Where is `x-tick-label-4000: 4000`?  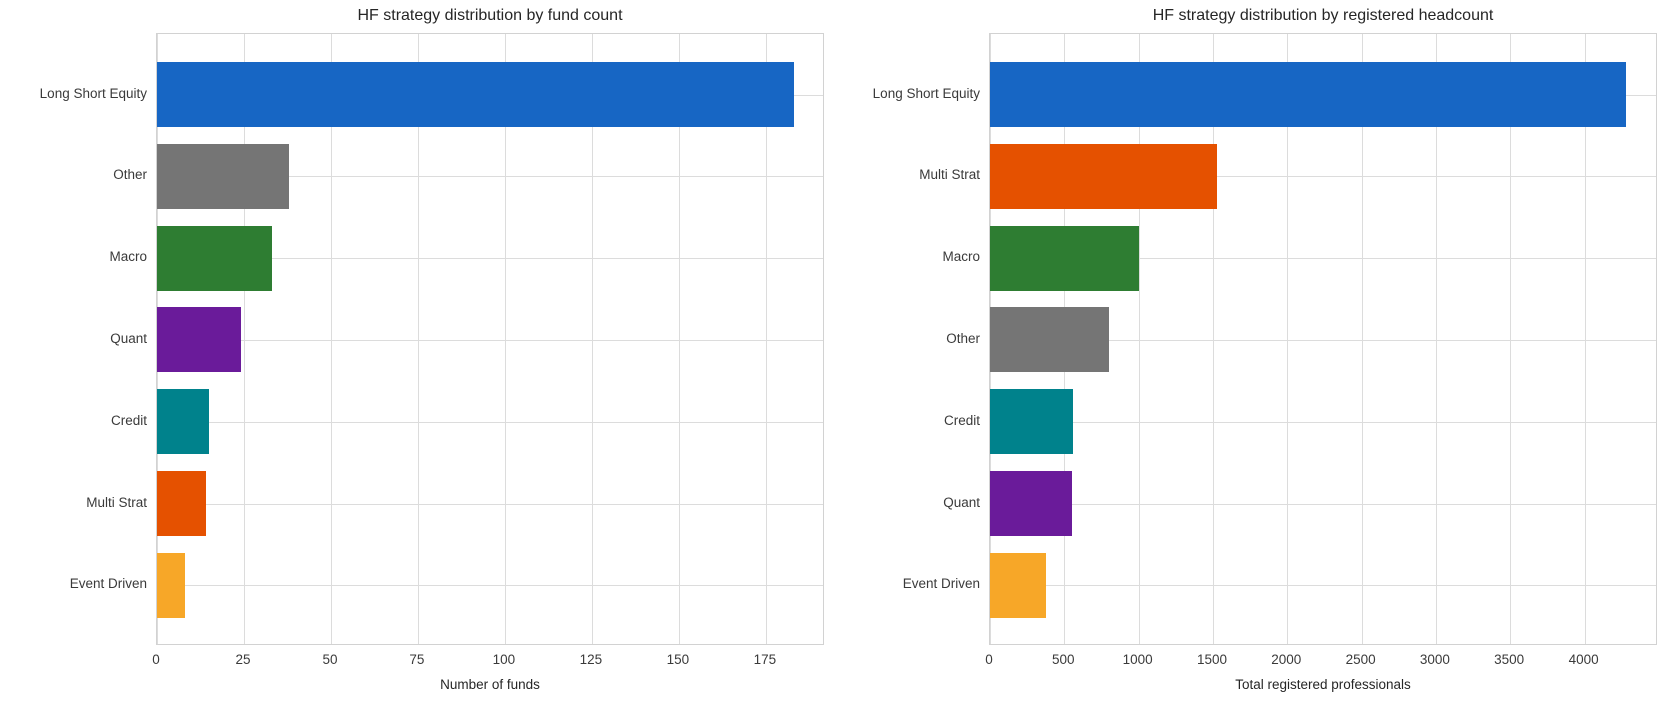 x-tick-label-4000: 4000 is located at coordinates (1583, 659).